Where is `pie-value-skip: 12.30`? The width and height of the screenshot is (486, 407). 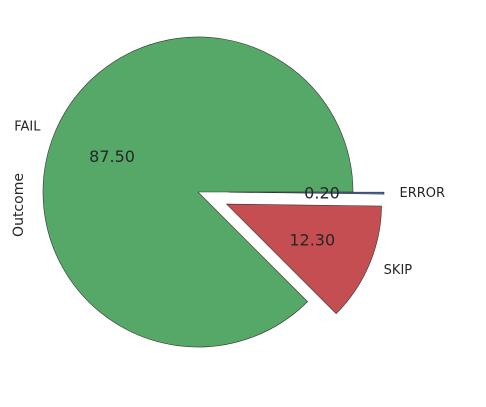
pie-value-skip: 12.30 is located at coordinates (312, 240).